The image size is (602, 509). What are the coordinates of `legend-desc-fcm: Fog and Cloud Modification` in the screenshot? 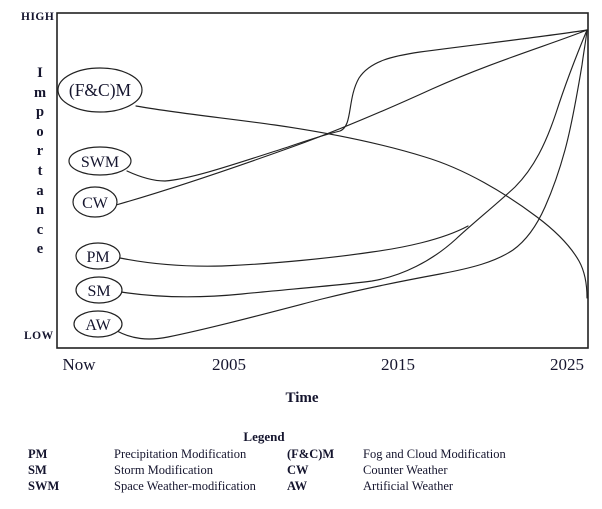 It's located at (434, 454).